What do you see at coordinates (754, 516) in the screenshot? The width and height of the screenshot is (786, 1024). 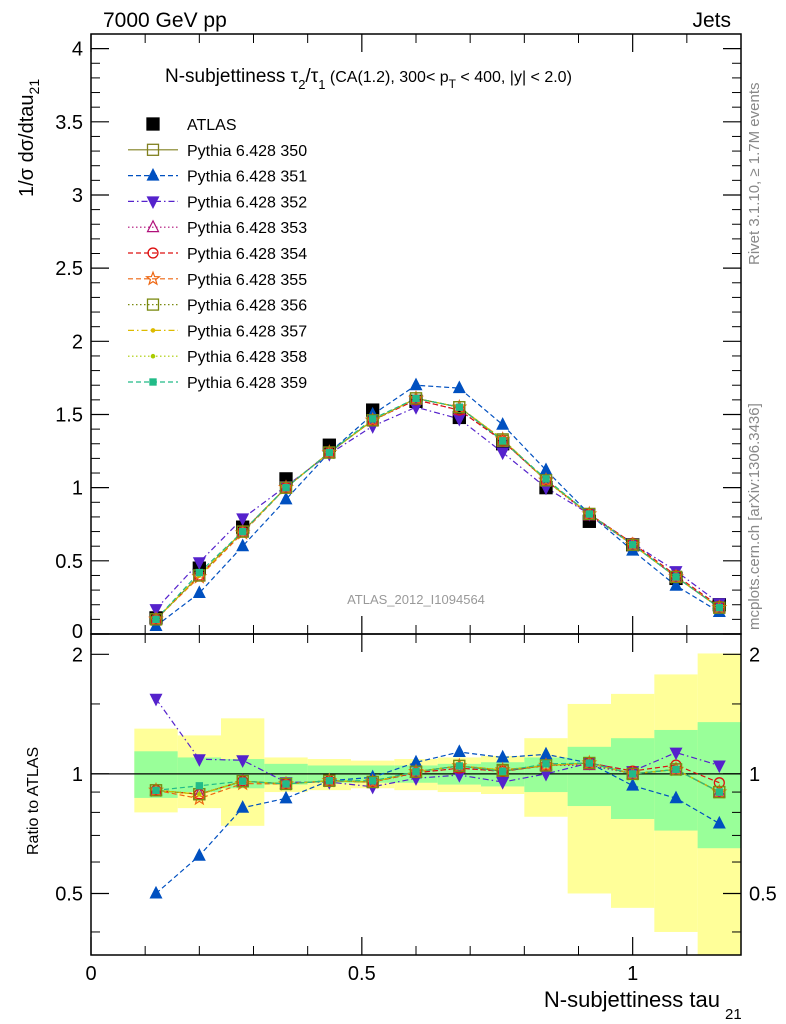 I see `mcplots-label: mcplots.cern.ch [arXiv:1306.3436]` at bounding box center [754, 516].